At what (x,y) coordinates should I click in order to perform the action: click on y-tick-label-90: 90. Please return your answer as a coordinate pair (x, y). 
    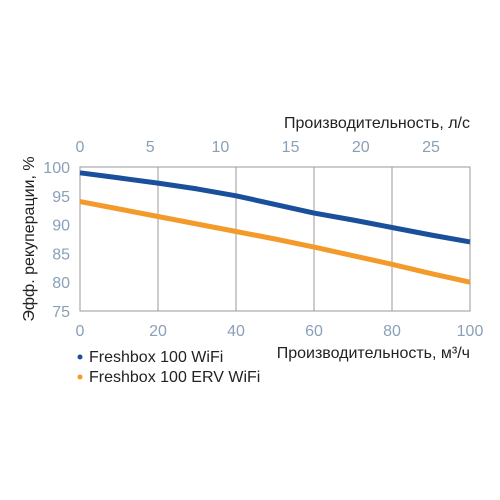
    Looking at the image, I should click on (61, 226).